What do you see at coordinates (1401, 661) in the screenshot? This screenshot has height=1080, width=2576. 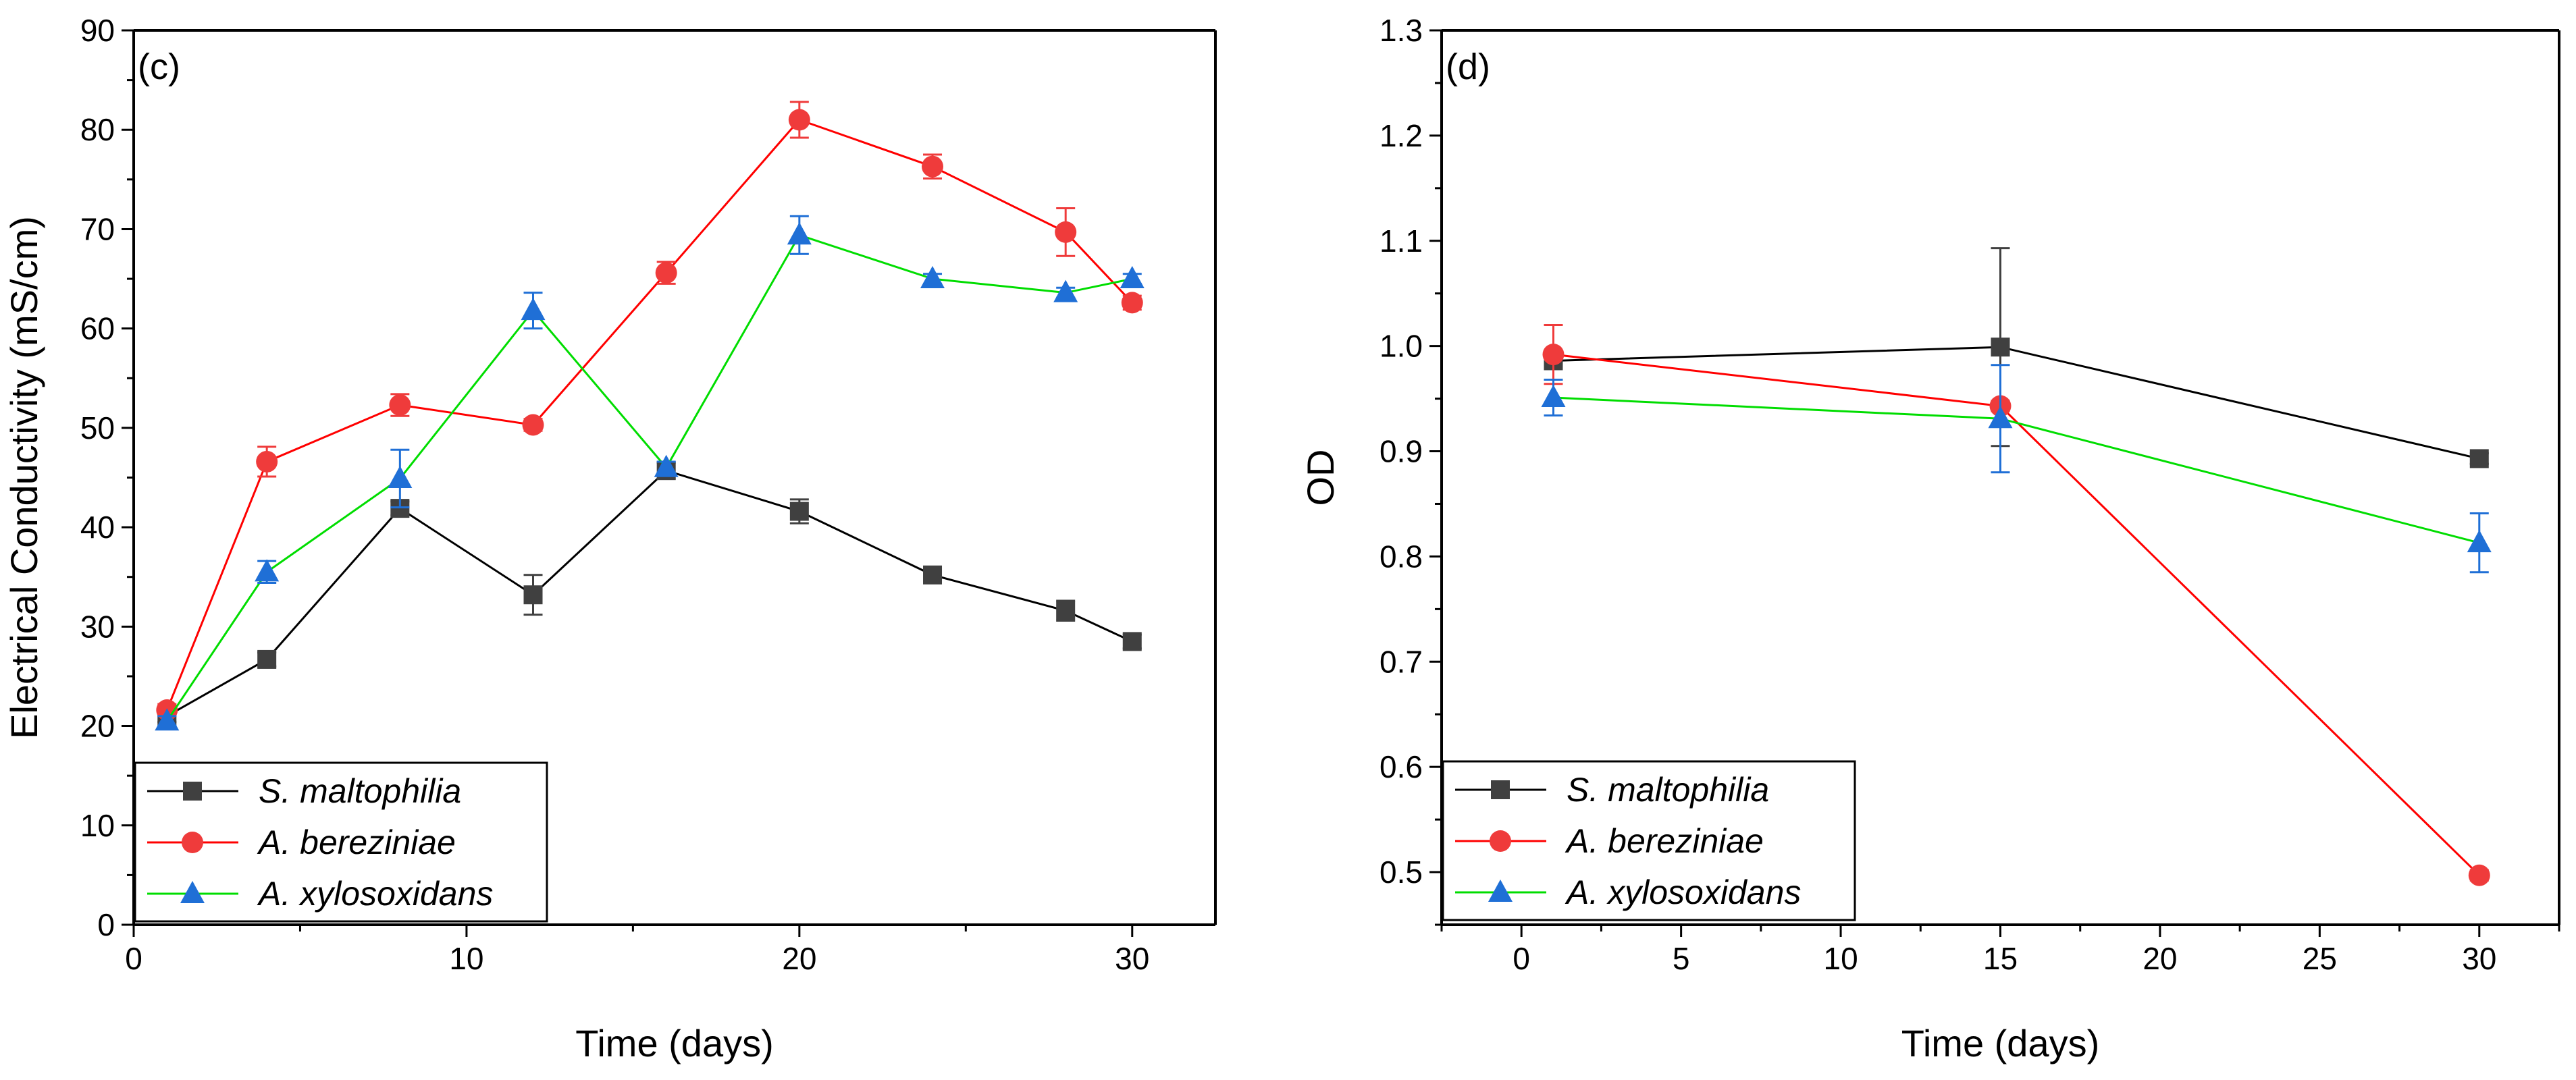 I see `y-tick-label: 0.7` at bounding box center [1401, 661].